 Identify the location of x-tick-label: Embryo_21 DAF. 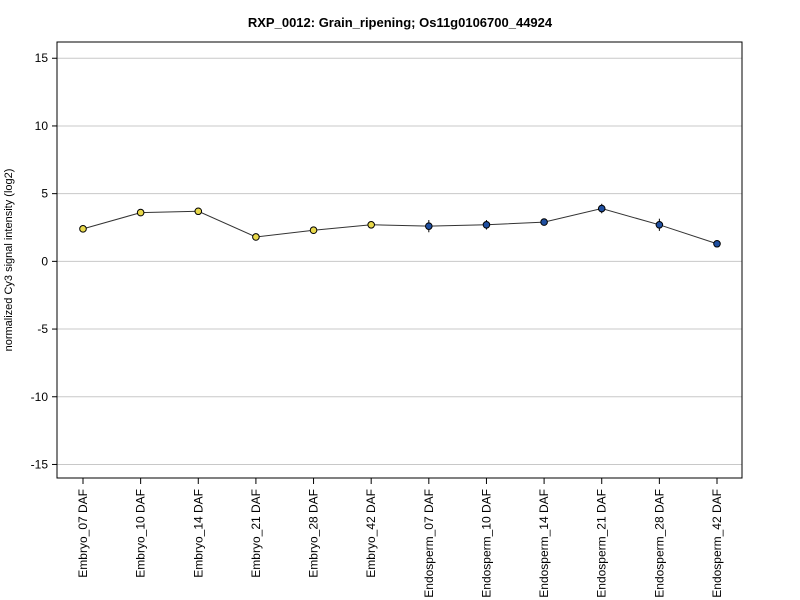
(256, 533).